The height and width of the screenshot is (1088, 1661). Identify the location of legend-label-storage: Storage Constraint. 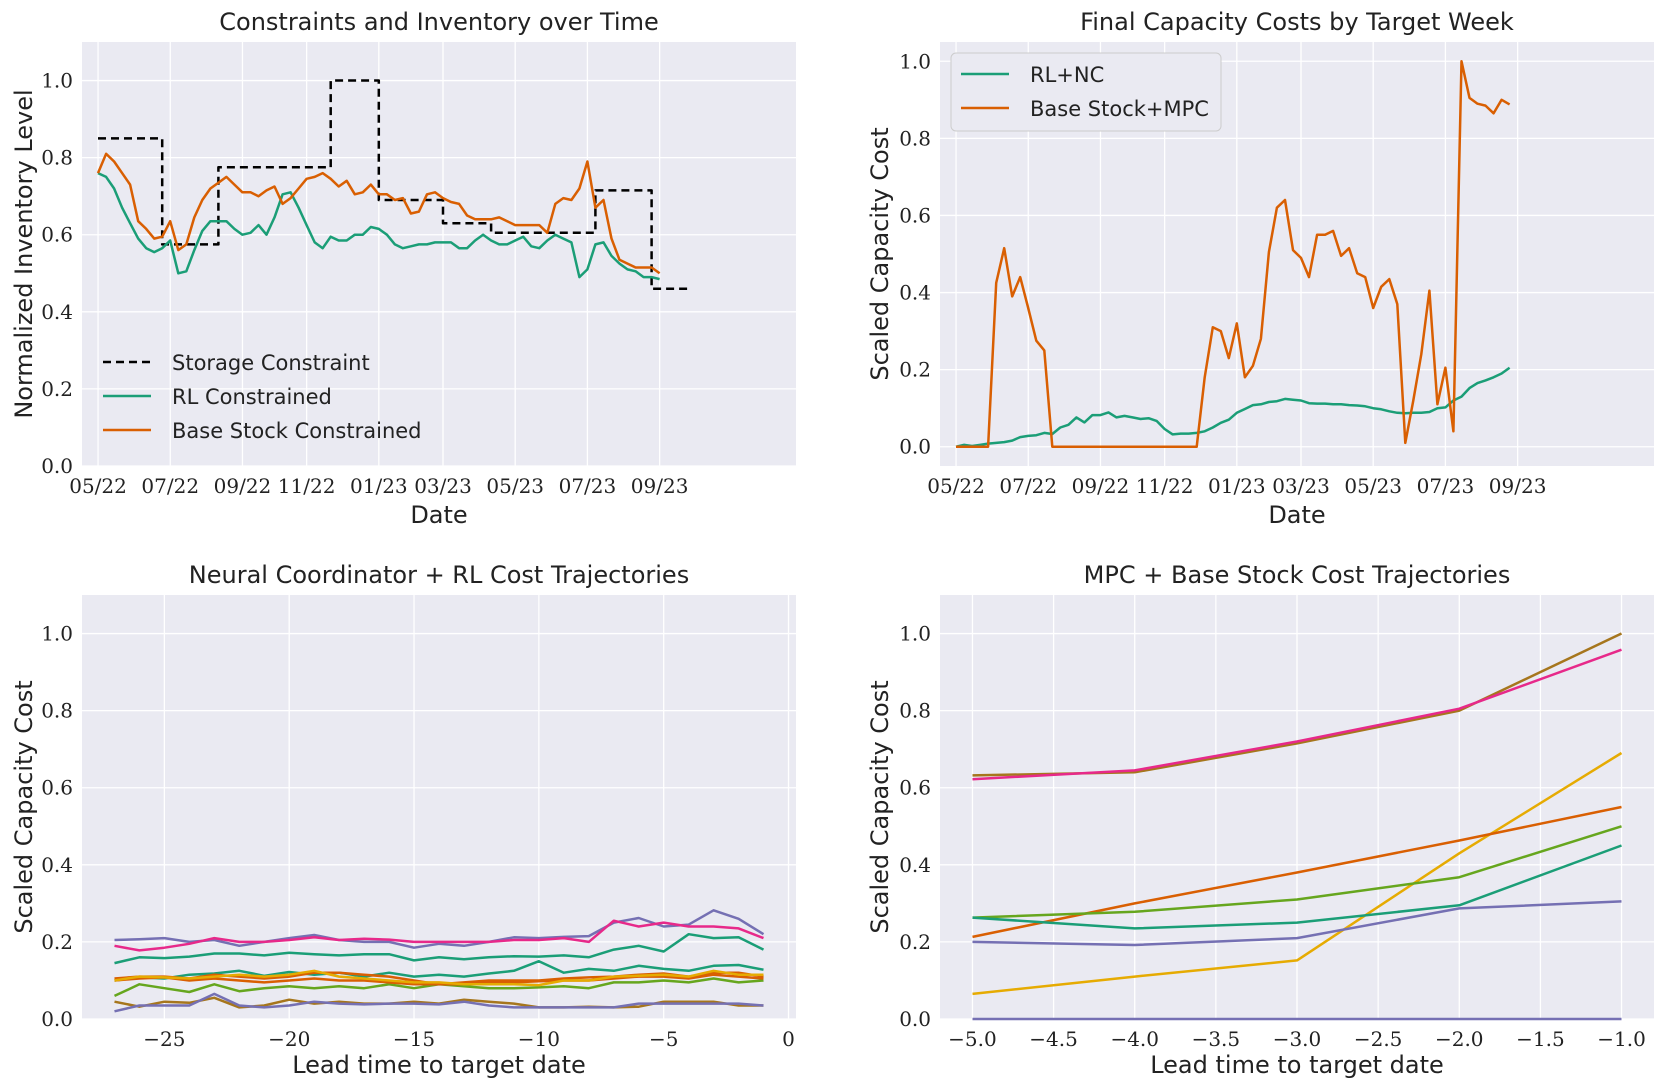
(271, 363).